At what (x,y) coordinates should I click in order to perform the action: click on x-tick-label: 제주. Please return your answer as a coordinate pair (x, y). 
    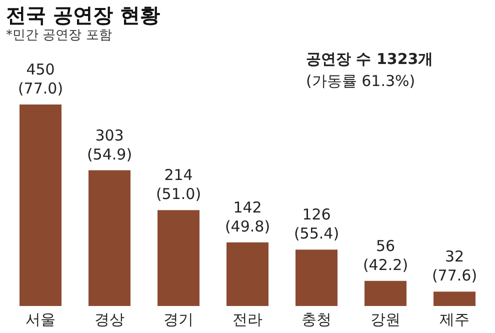
    Looking at the image, I should click on (455, 319).